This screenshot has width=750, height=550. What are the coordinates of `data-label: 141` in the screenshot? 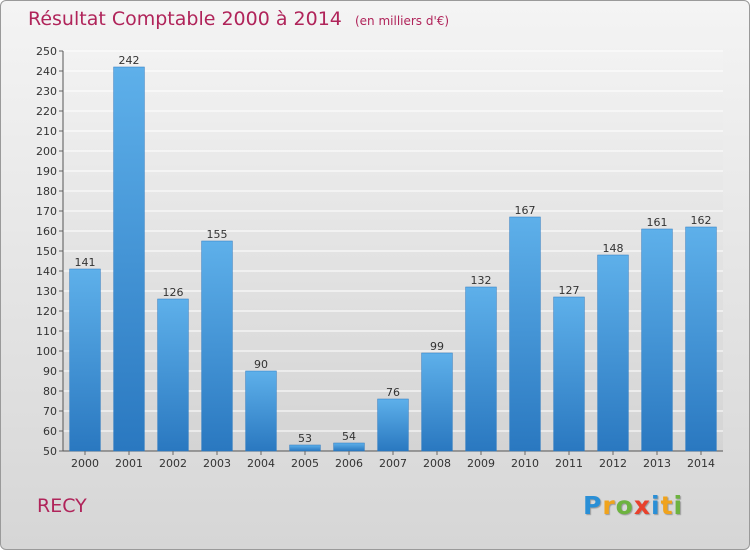 It's located at (85, 262).